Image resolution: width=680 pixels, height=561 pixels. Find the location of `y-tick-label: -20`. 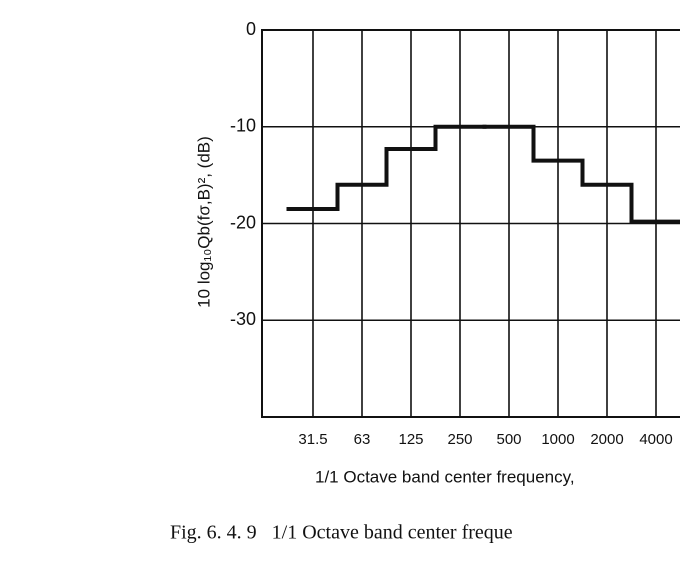

y-tick-label: -20 is located at coordinates (243, 222).